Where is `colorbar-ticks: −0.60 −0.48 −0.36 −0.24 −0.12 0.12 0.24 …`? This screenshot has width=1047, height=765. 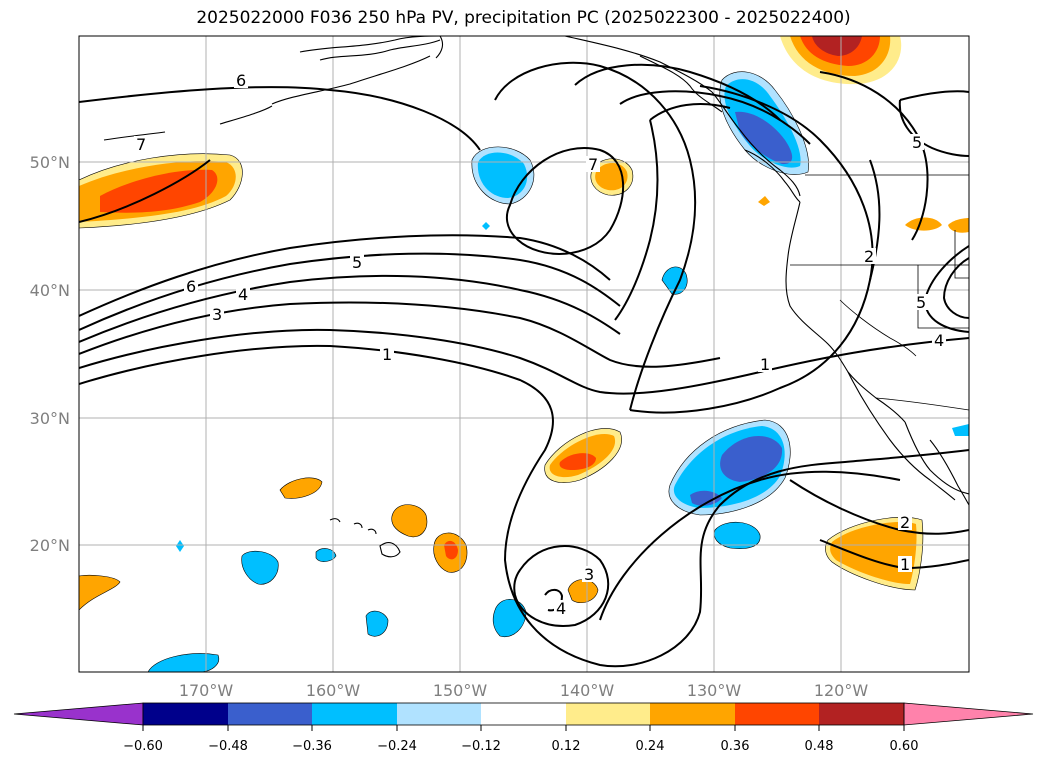
colorbar-ticks: −0.60 −0.48 −0.36 −0.24 −0.12 0.12 0.24 … is located at coordinates (520, 739).